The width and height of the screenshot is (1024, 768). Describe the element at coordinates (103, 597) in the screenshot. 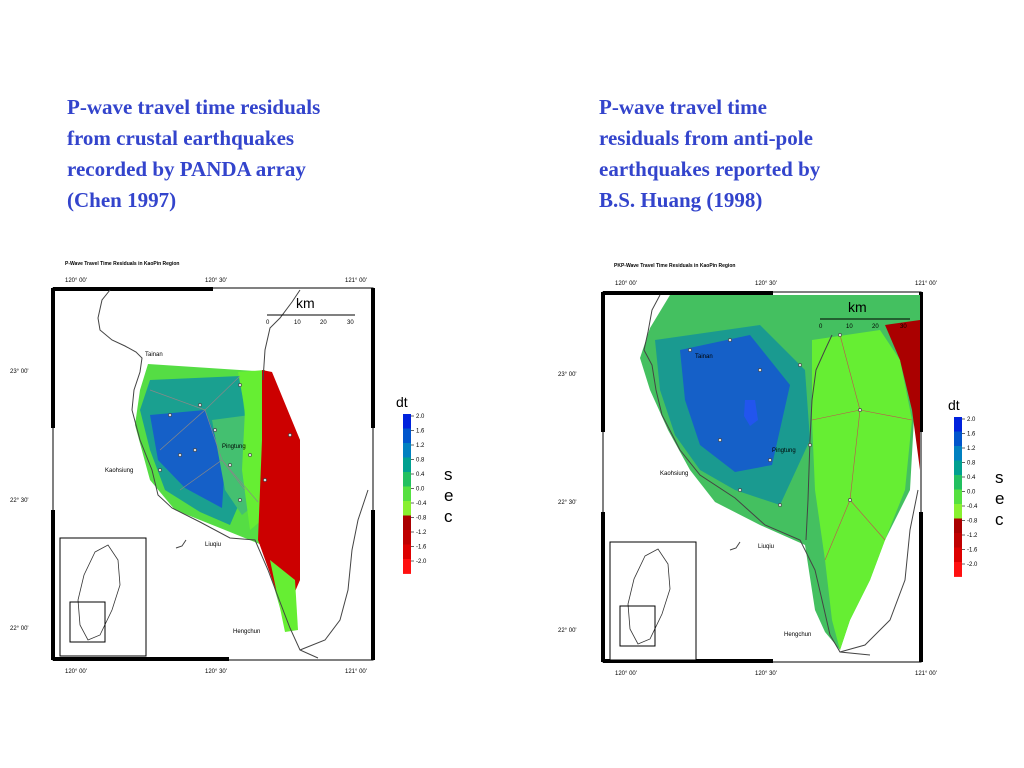

I see `inset-map` at that location.